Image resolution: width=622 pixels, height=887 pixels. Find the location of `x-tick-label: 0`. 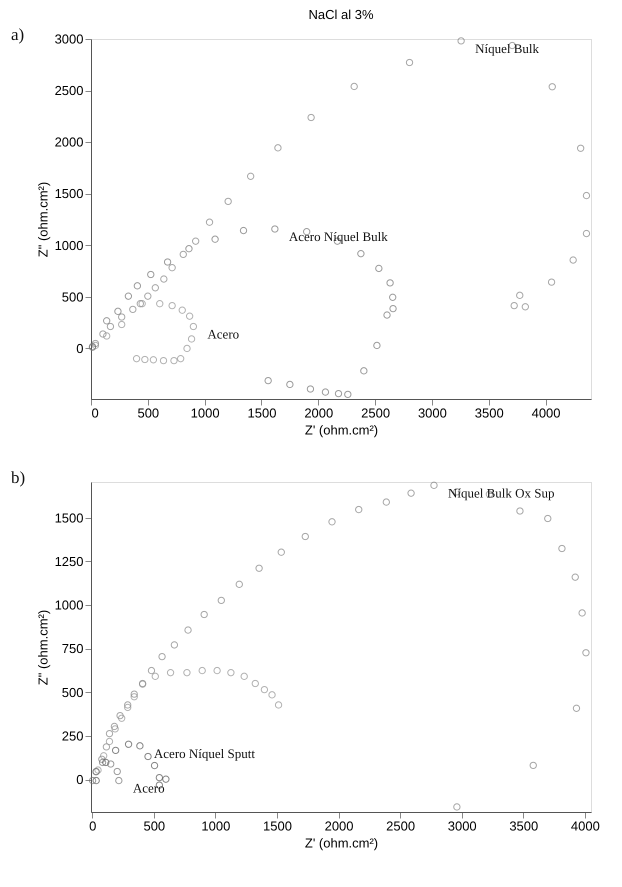

x-tick-label: 0 is located at coordinates (95, 413).